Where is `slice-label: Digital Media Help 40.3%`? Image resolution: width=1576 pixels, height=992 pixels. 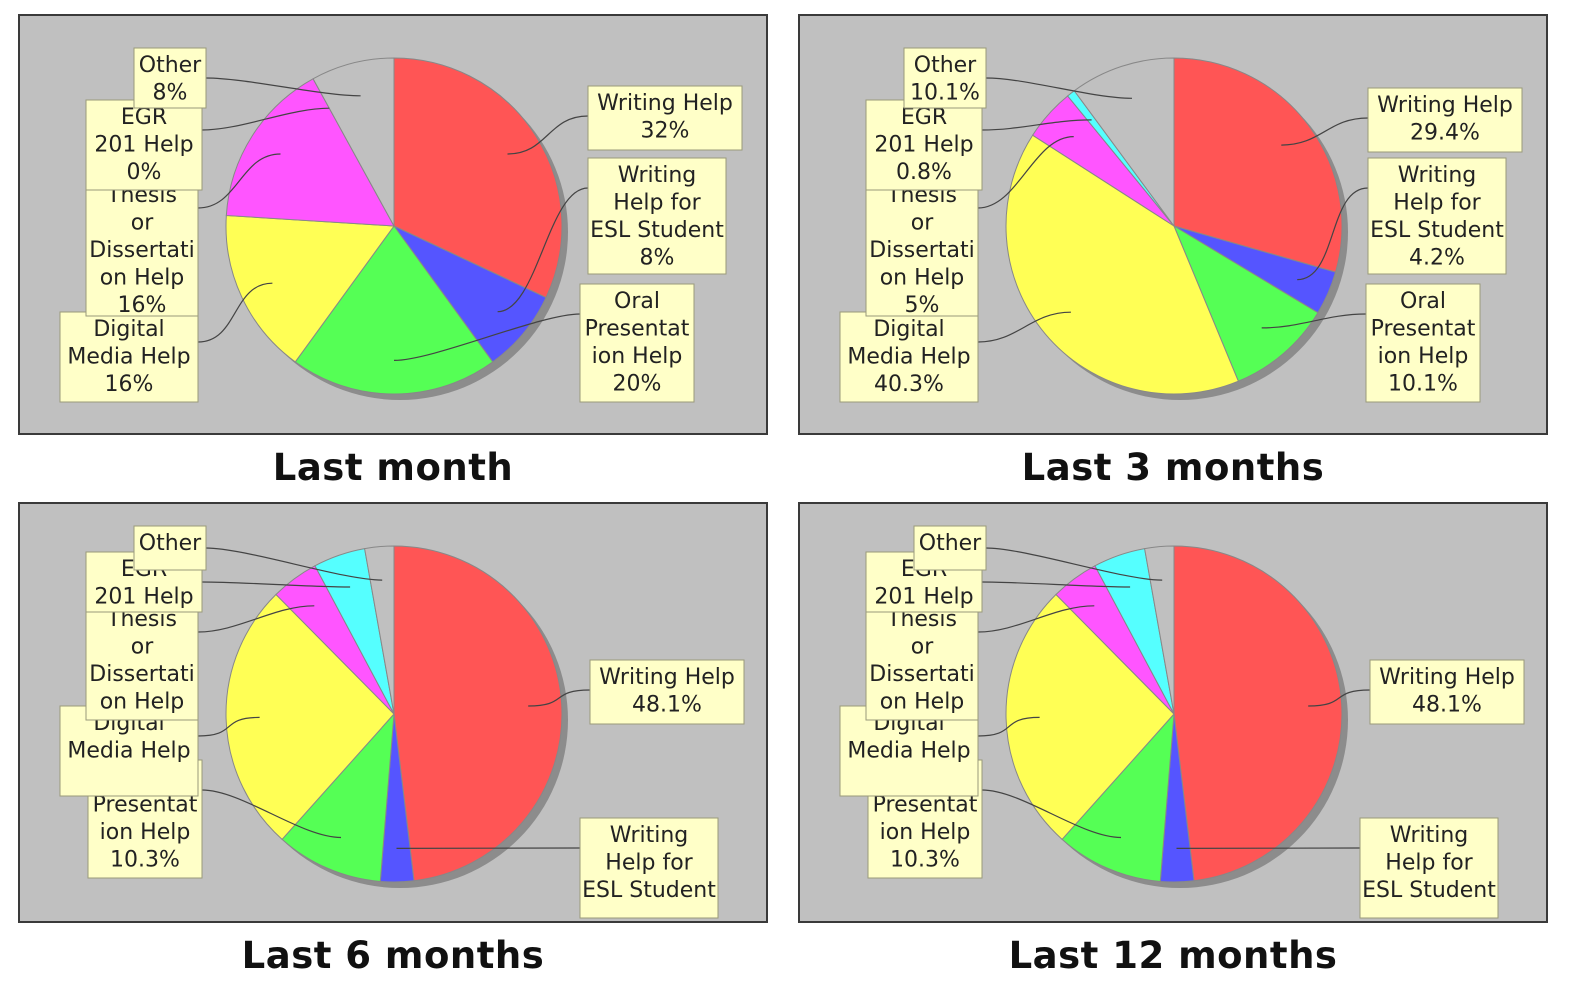
slice-label: Digital Media Help 40.3% is located at coordinates (909, 357).